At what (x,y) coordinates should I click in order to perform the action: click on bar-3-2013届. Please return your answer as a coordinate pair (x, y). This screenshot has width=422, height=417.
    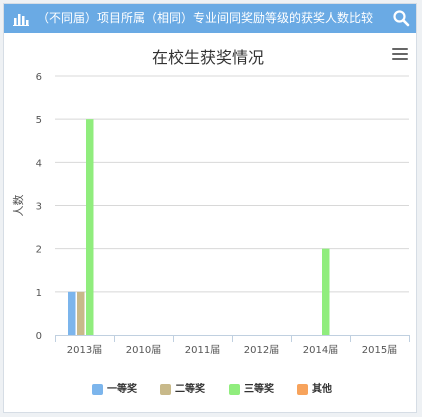
    Looking at the image, I should click on (90, 227).